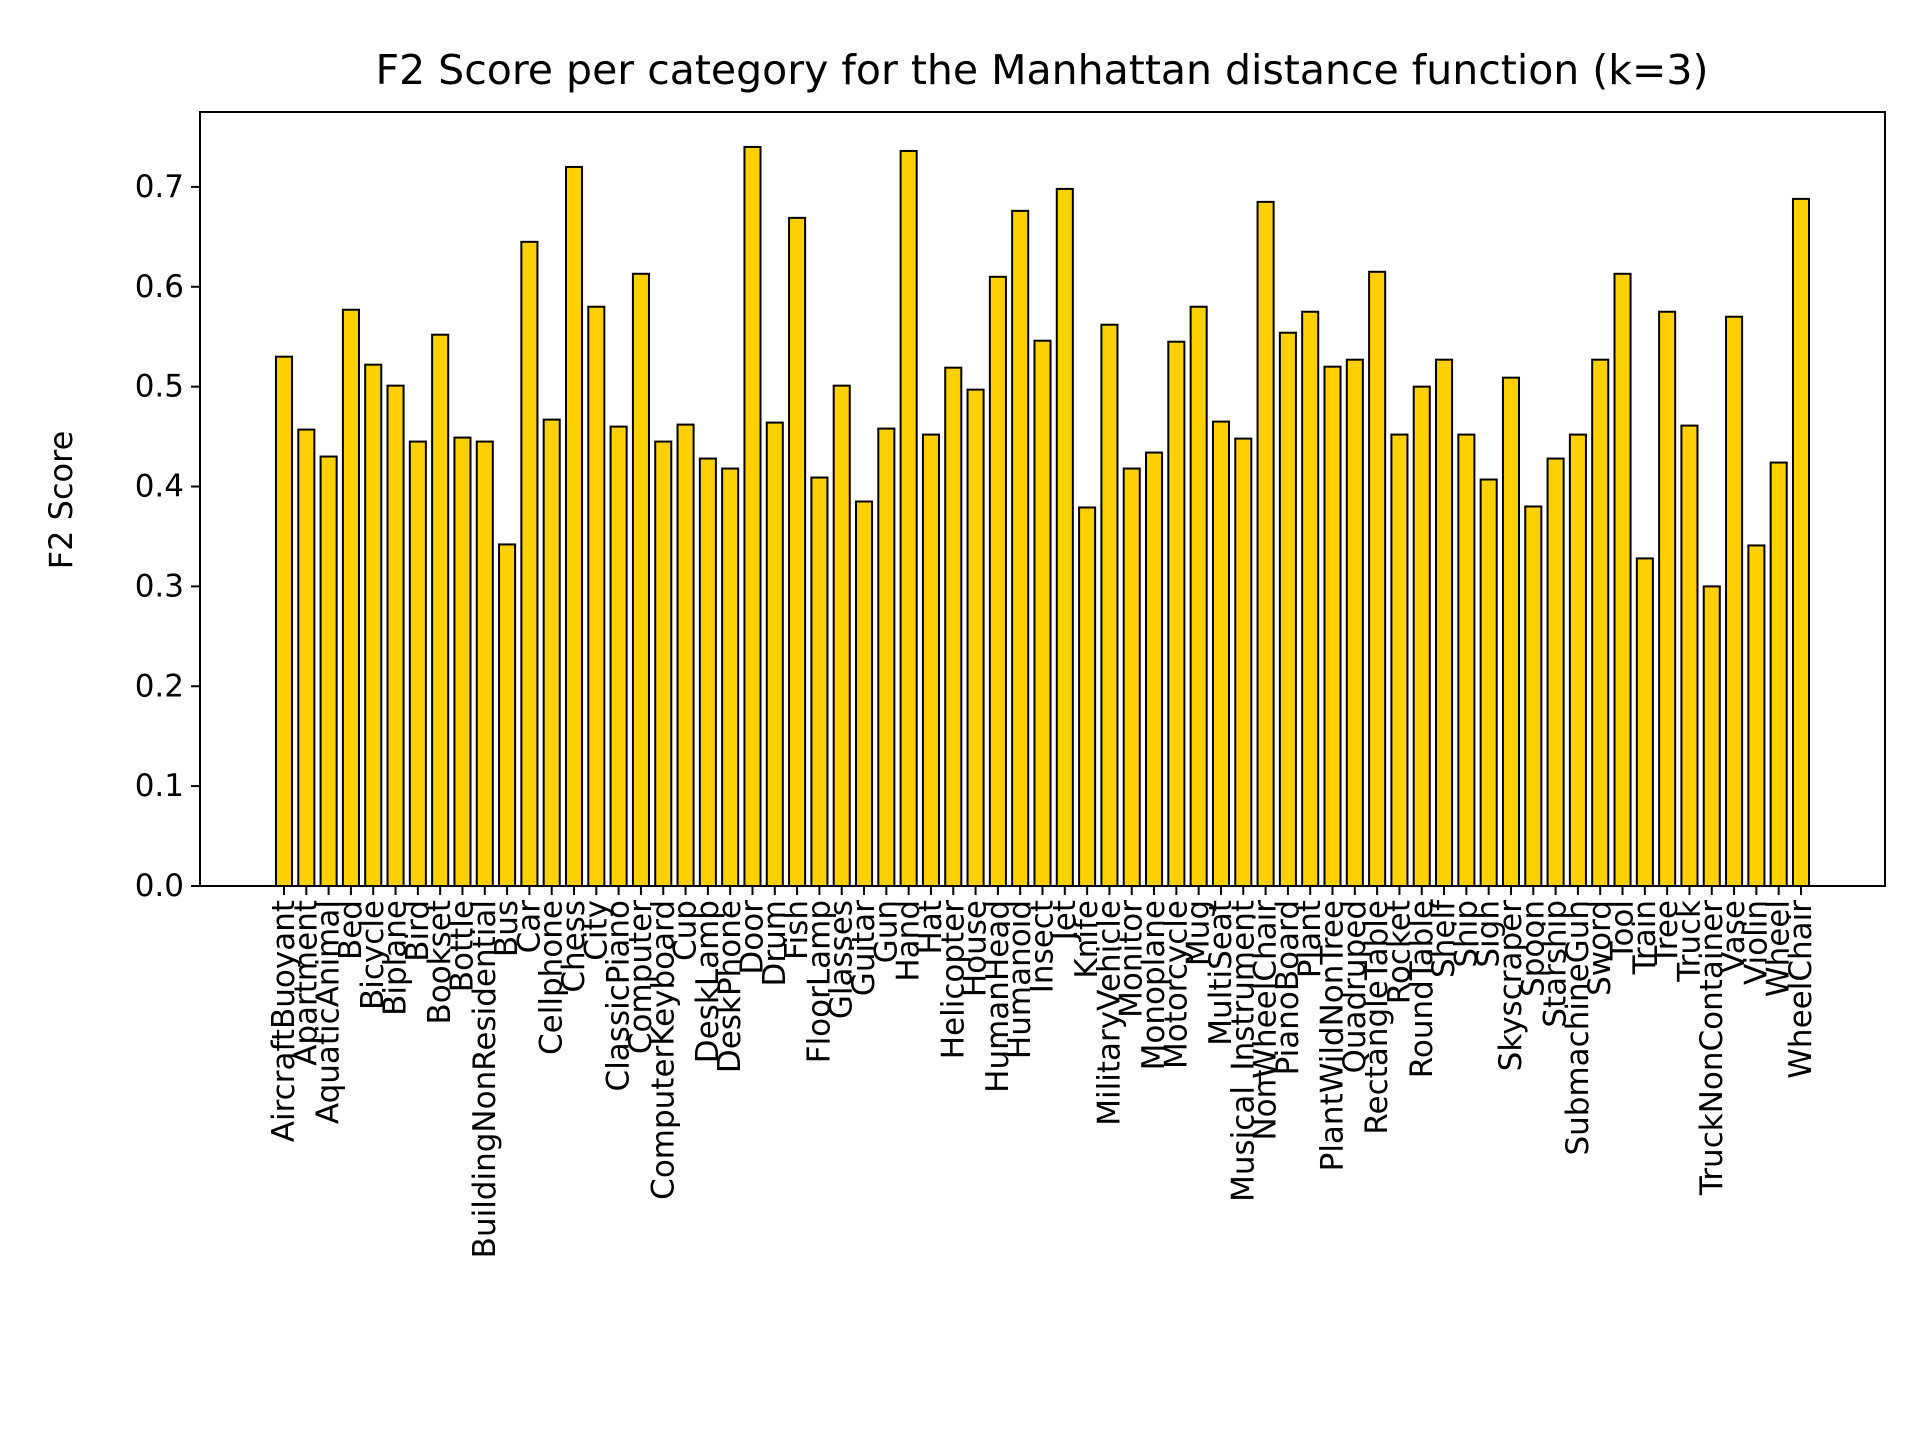 Image resolution: width=1920 pixels, height=1440 pixels. Describe the element at coordinates (596, 596) in the screenshot. I see `bar-City` at that location.